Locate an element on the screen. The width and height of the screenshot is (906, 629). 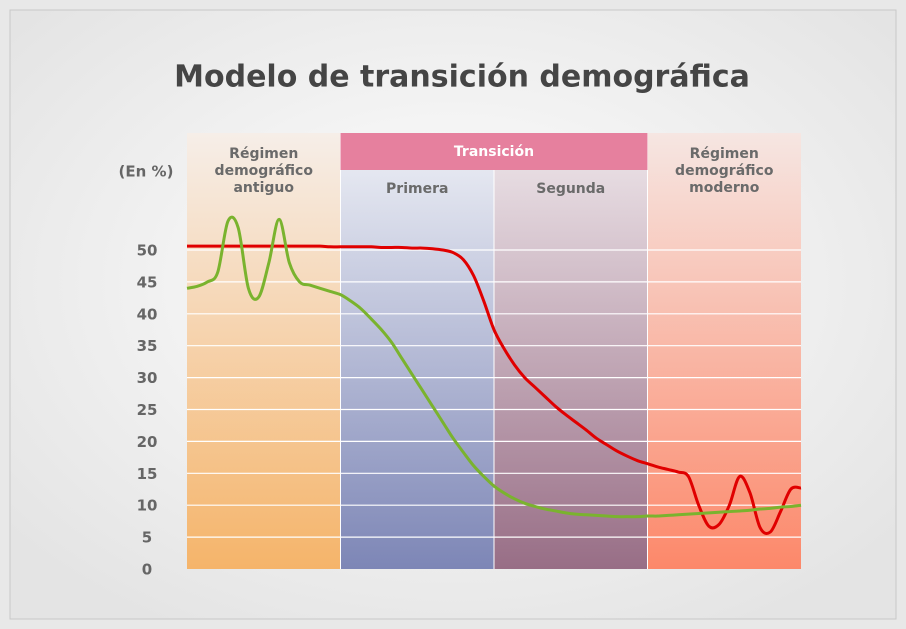
region-label: Segunda is located at coordinates (570, 189).